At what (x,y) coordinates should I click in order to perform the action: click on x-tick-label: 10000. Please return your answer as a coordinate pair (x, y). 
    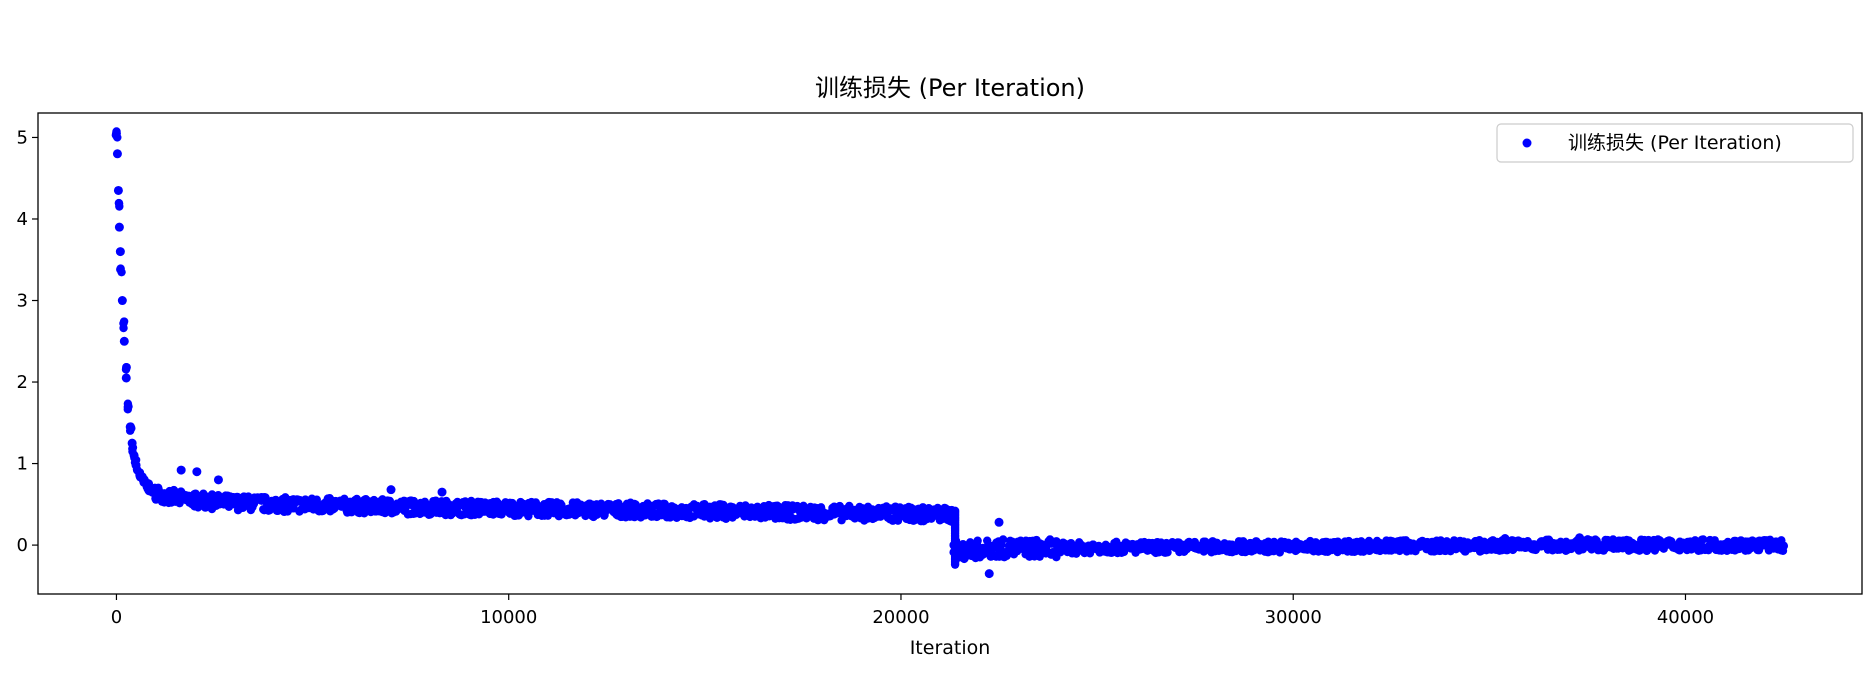
    Looking at the image, I should click on (508, 617).